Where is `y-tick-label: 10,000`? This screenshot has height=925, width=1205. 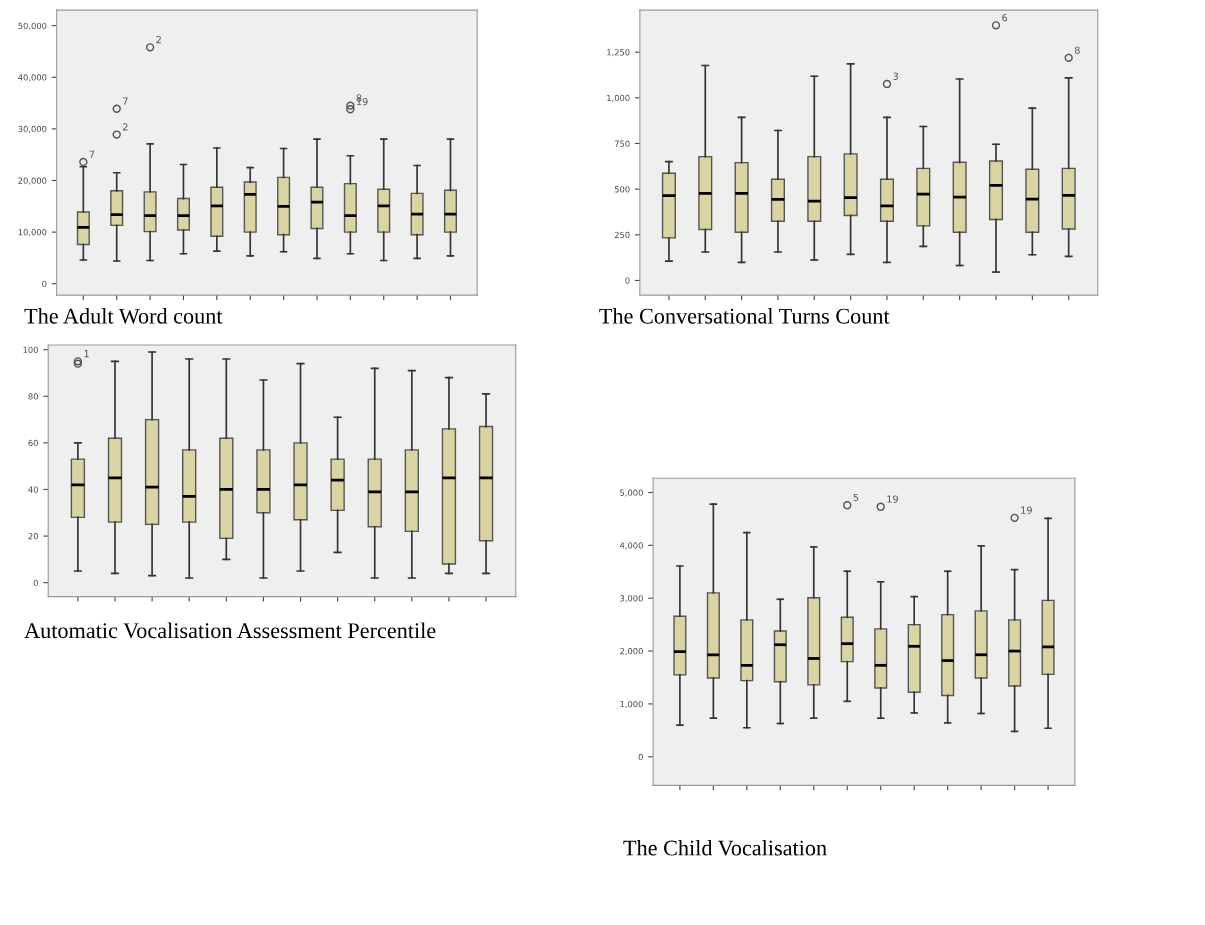
y-tick-label: 10,000 is located at coordinates (32, 233).